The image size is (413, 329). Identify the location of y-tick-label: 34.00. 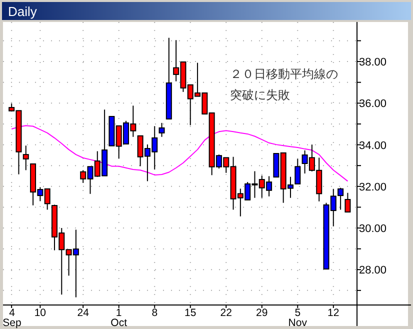
(373, 146).